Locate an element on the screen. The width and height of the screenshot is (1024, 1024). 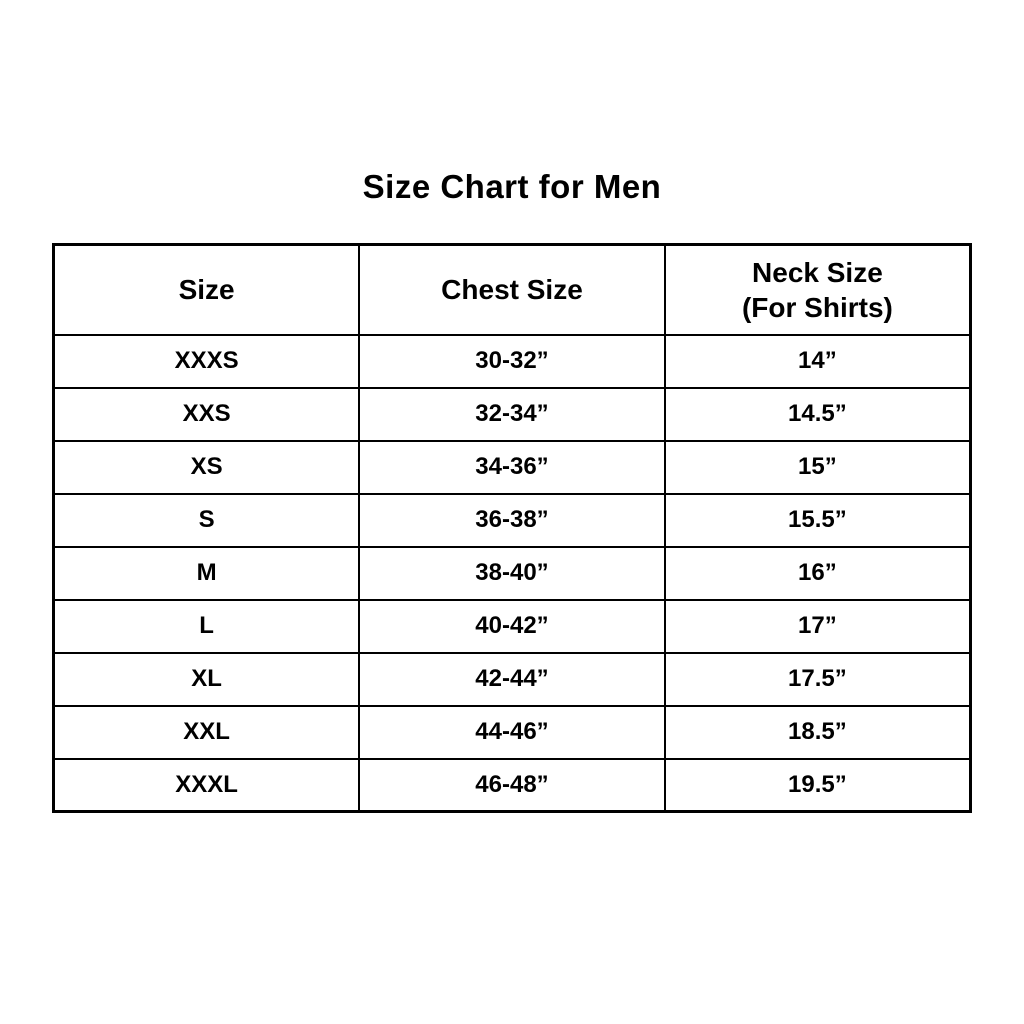
cell-neck: 14” is located at coordinates (817, 361).